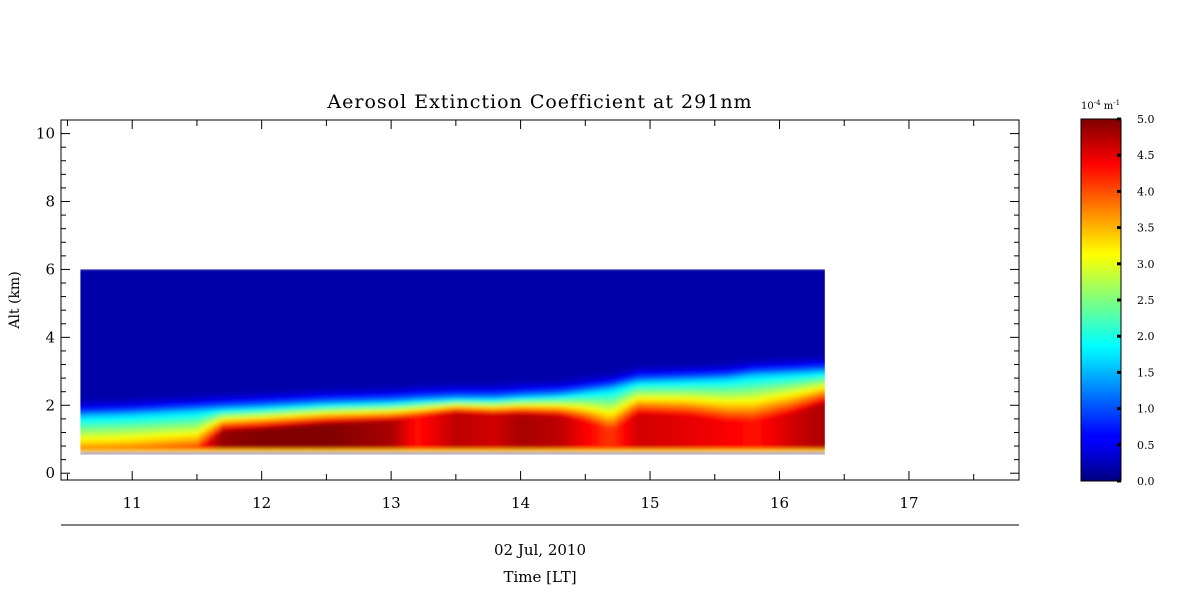 The image size is (1200, 600). What do you see at coordinates (1146, 228) in the screenshot?
I see `colorbar-tick-label: 3.5` at bounding box center [1146, 228].